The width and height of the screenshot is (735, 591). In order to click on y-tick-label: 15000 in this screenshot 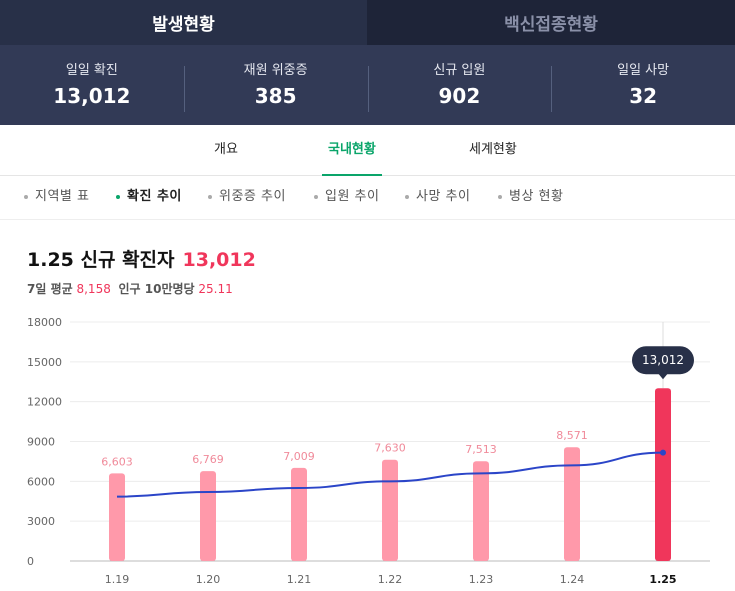, I will do `click(44, 362)`.